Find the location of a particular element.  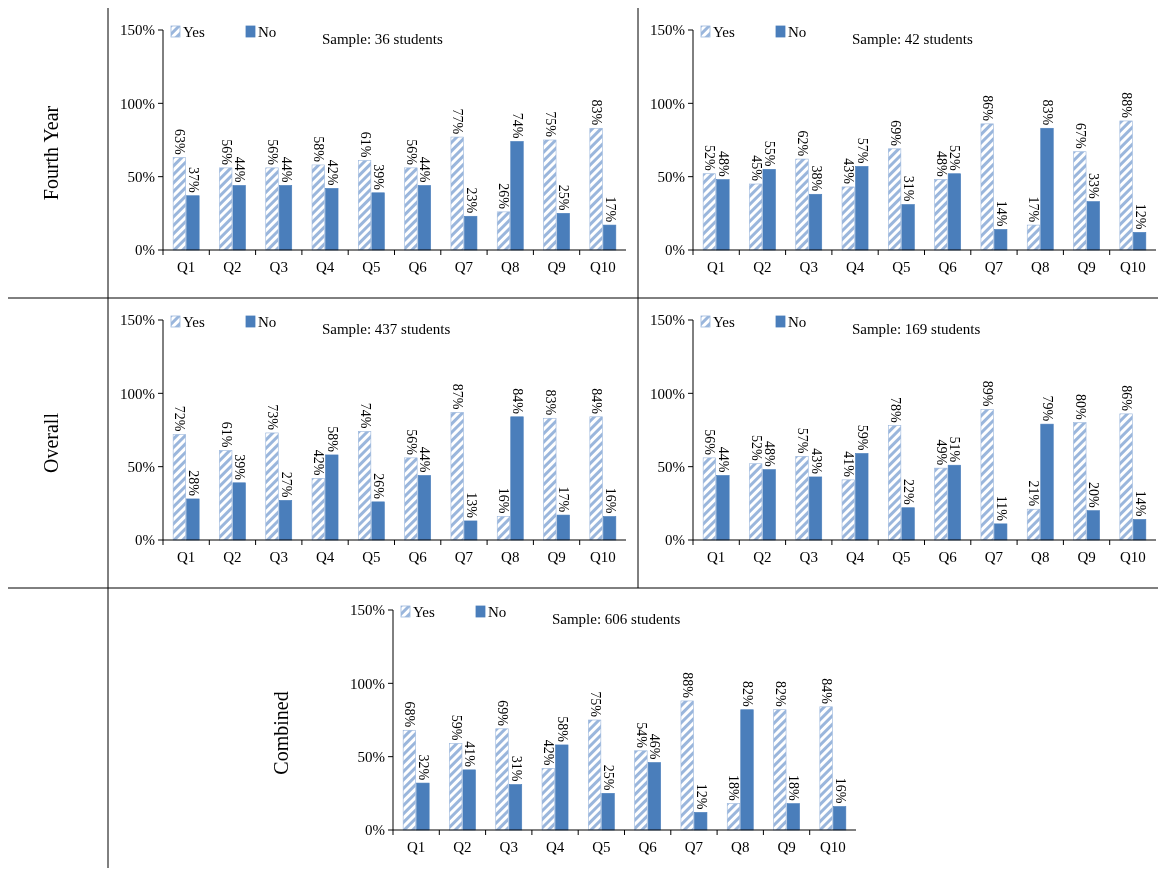

y-axis-title: Fourth Year is located at coordinates (51, 153).